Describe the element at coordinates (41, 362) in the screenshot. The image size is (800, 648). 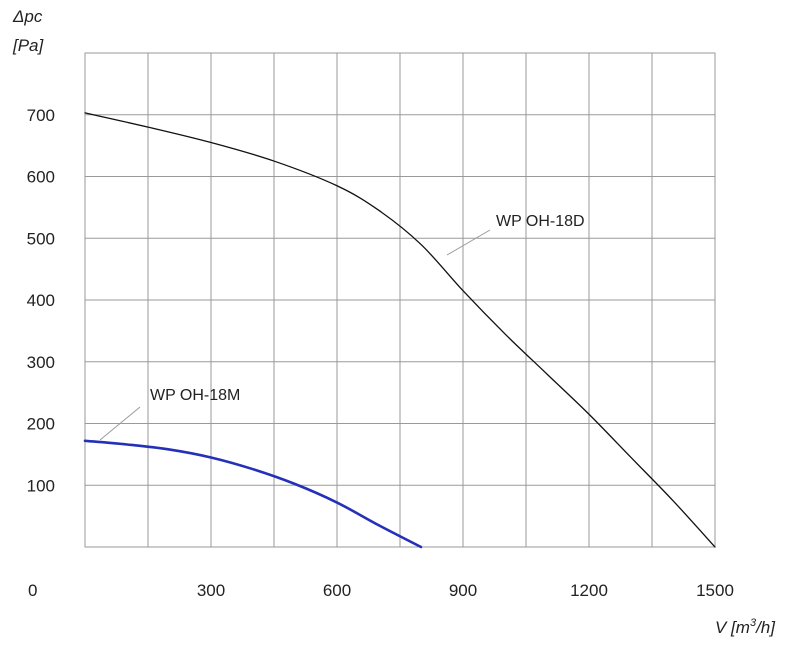
I see `y-tick-label: 300` at that location.